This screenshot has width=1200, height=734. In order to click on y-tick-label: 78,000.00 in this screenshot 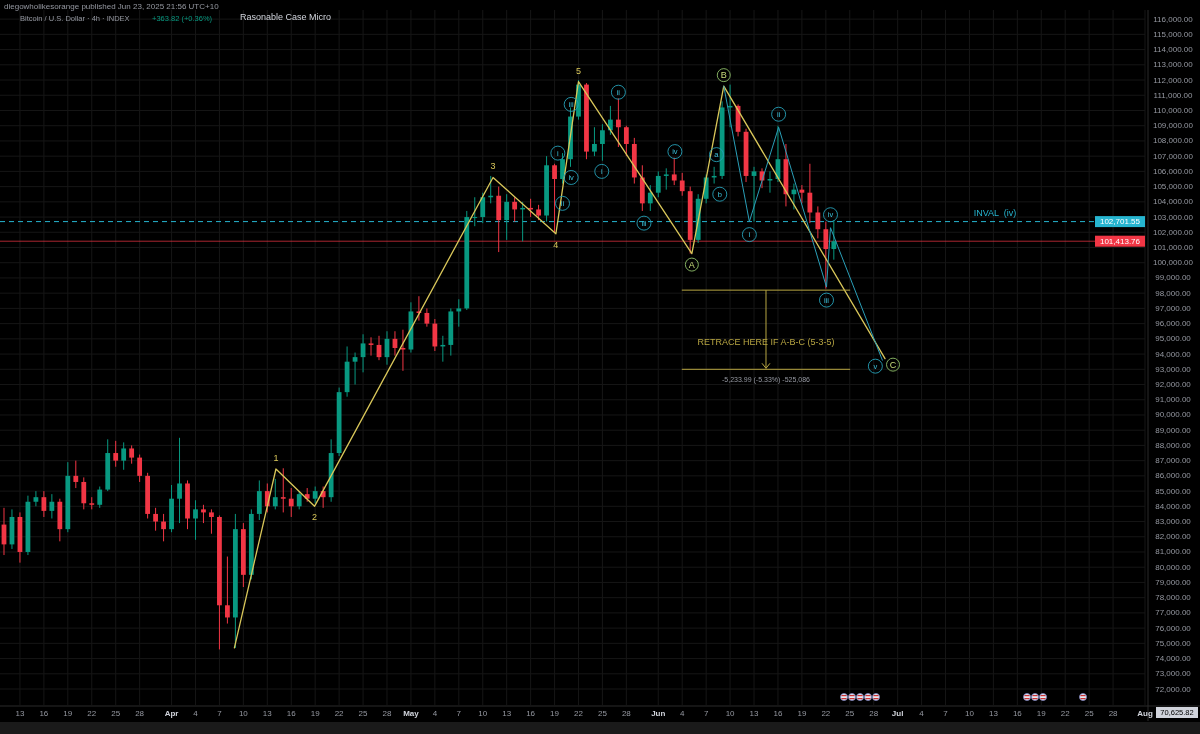, I will do `click(1173, 598)`.